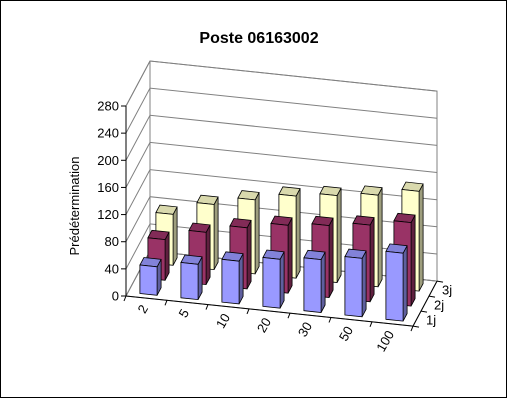 The width and height of the screenshot is (507, 399). Describe the element at coordinates (112, 241) in the screenshot. I see `y-tick-label: 80` at that location.